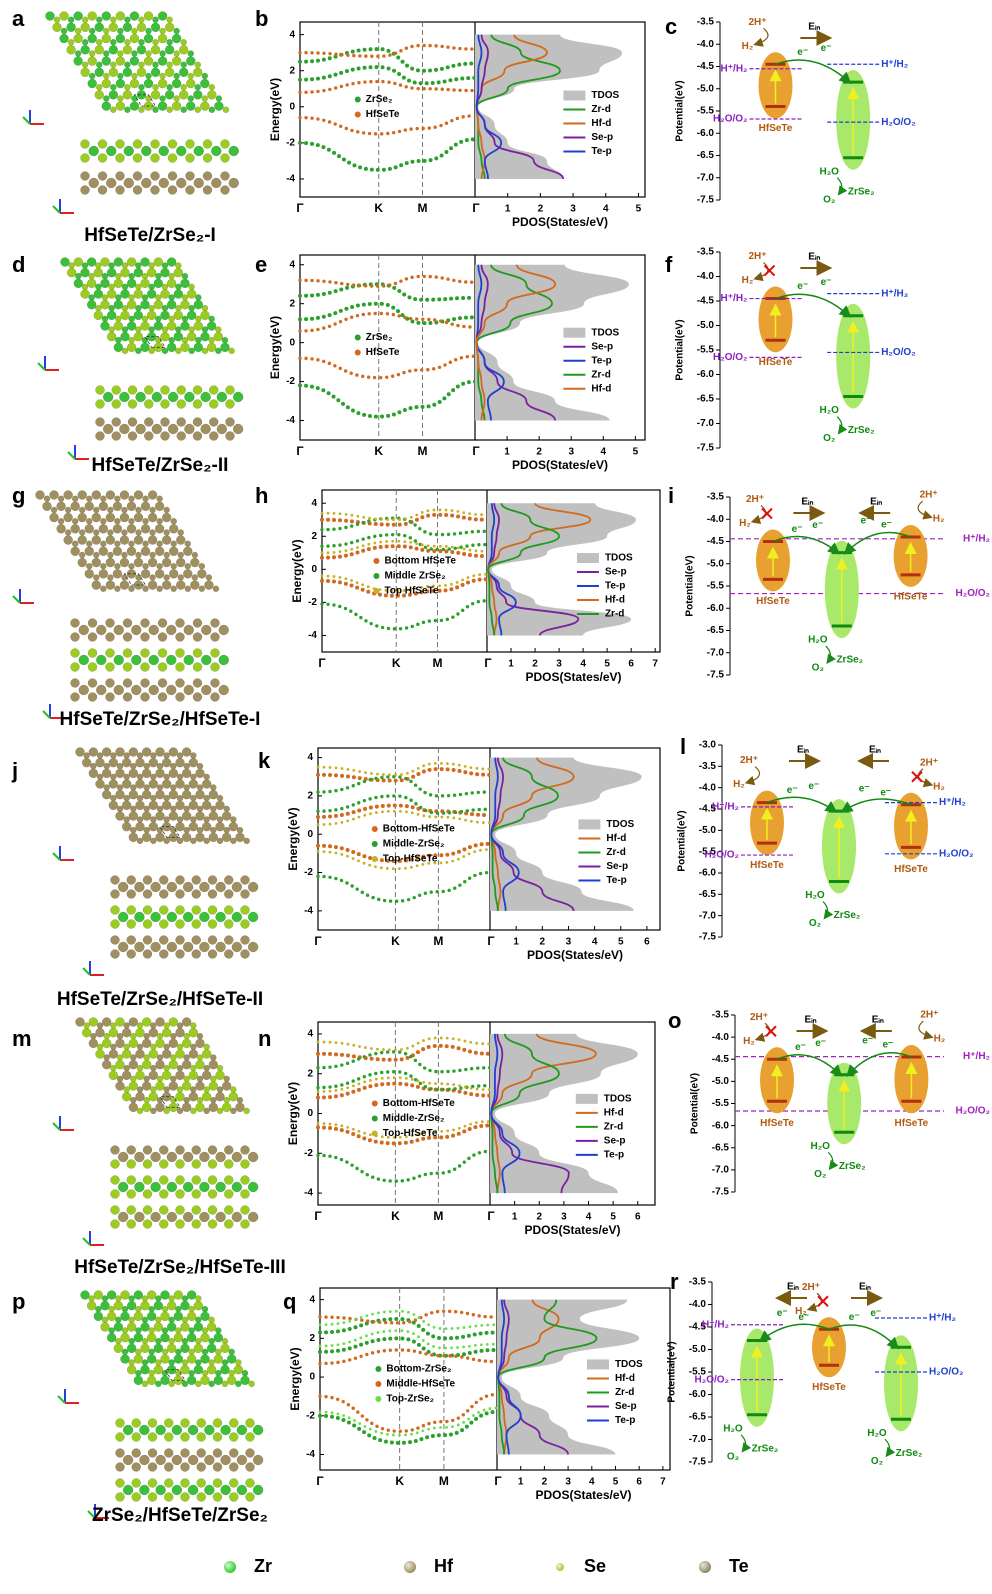  Describe the element at coordinates (706, 325) in the screenshot. I see `y-tick-label: -5.0` at that location.